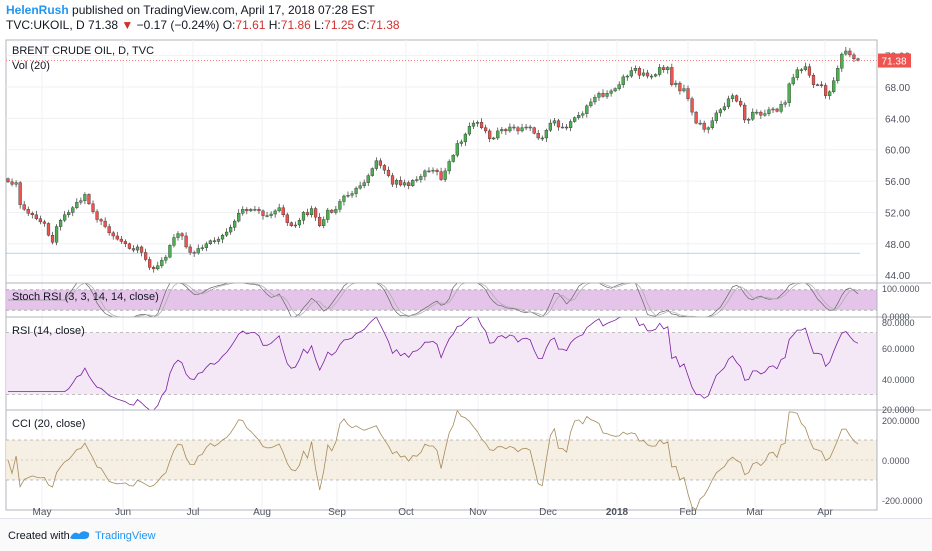 The height and width of the screenshot is (551, 932). Describe the element at coordinates (125, 536) in the screenshot. I see `tradingview-link: TradingView` at that location.